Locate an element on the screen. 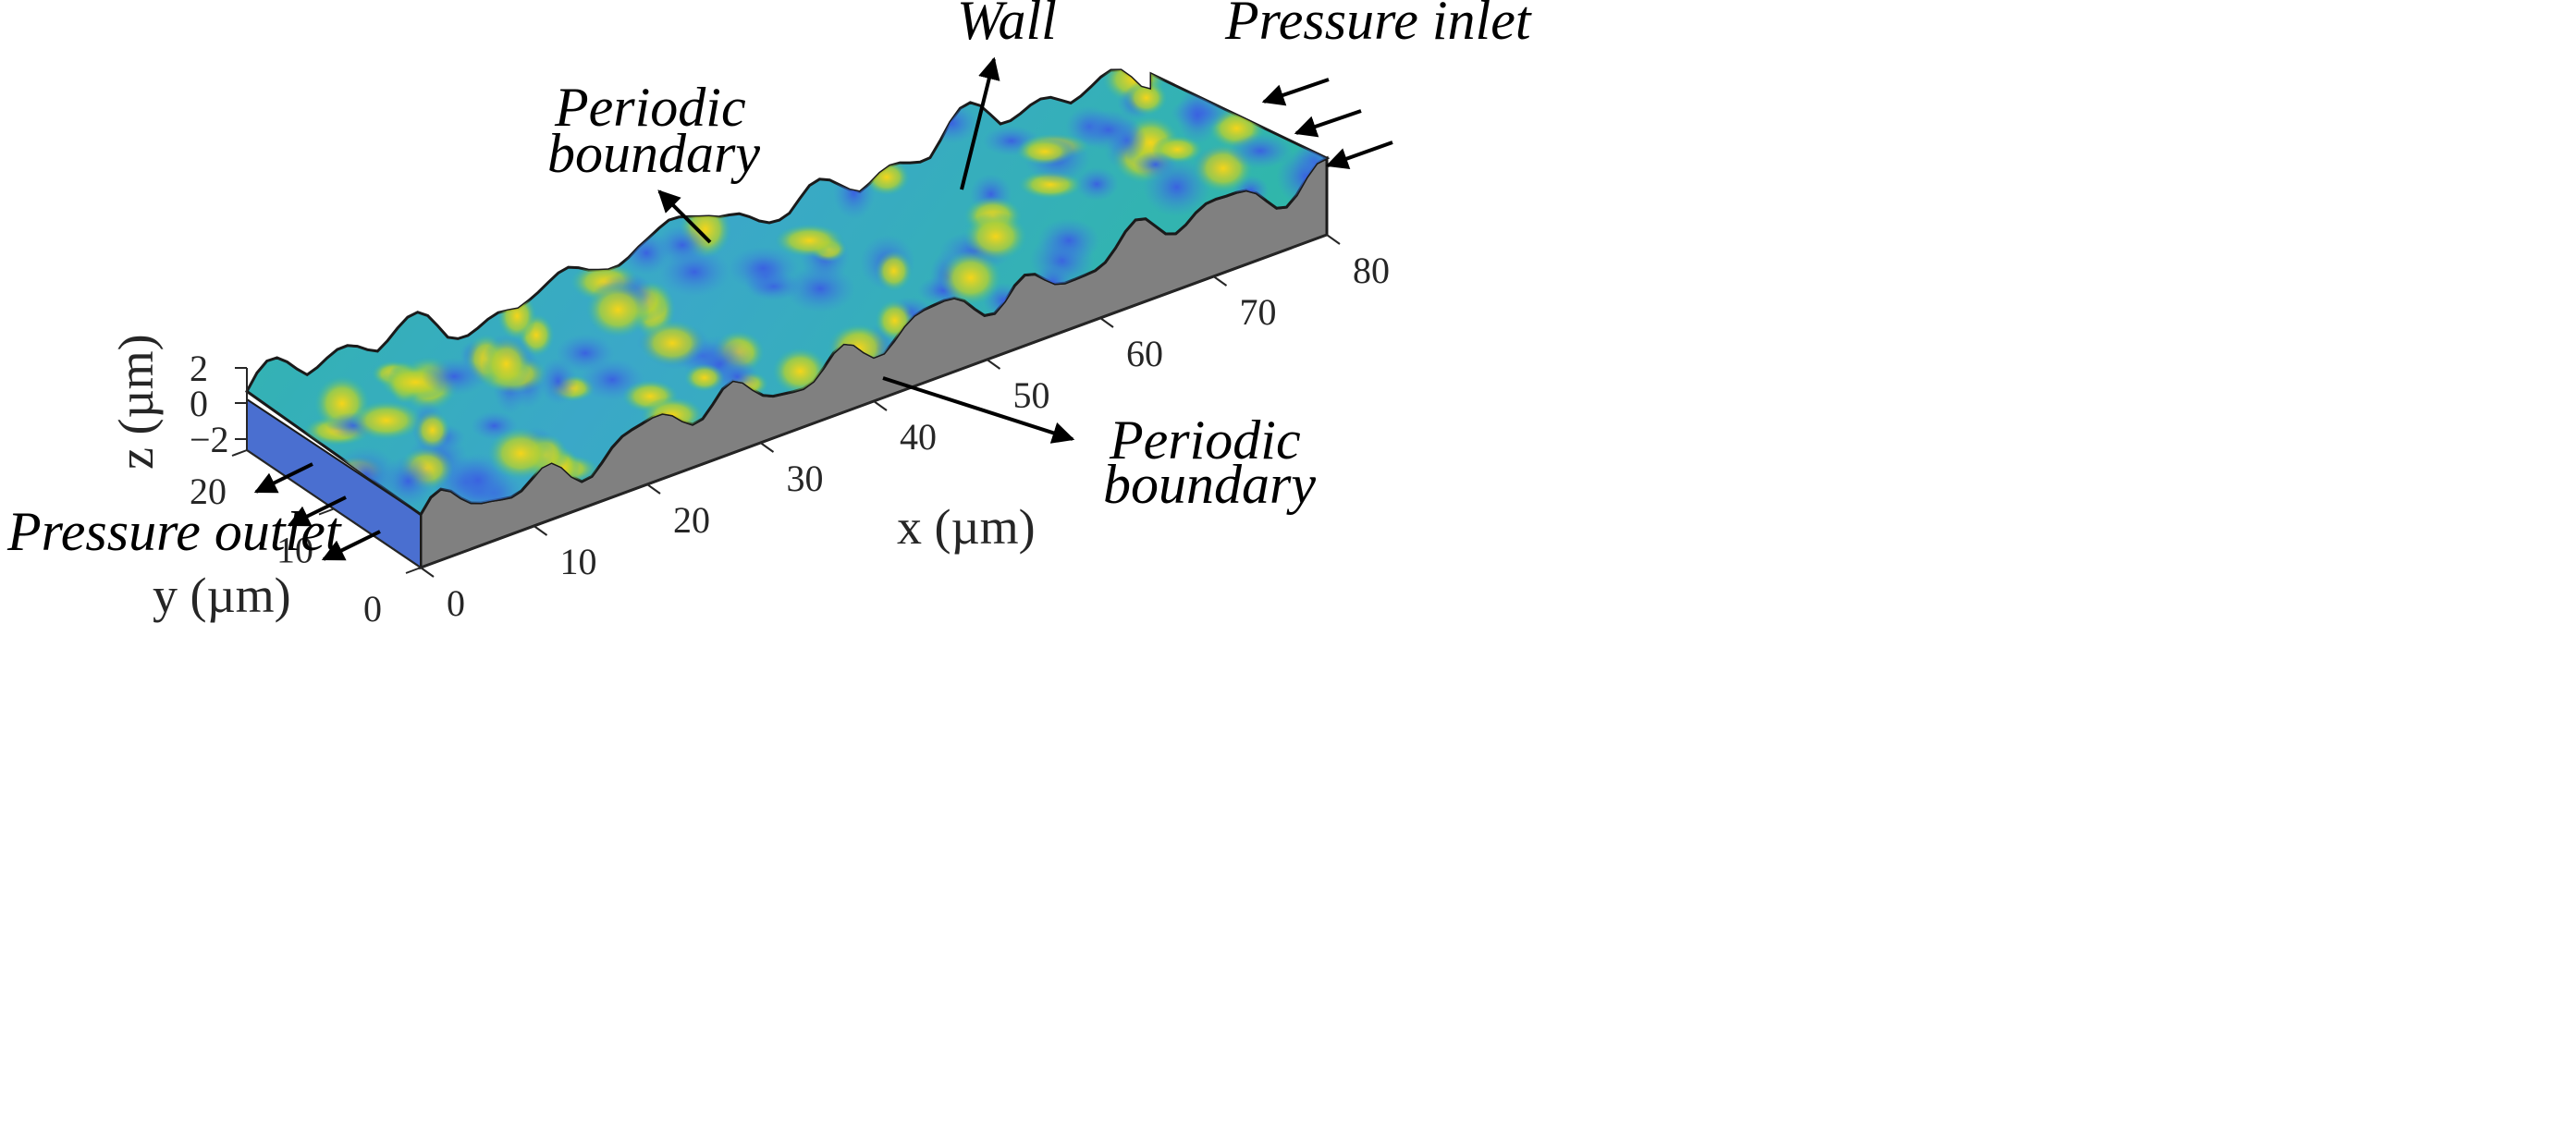 Image resolution: width=2576 pixels, height=1137 pixels. periodic-boundary-side-line2: boundary is located at coordinates (1210, 484).